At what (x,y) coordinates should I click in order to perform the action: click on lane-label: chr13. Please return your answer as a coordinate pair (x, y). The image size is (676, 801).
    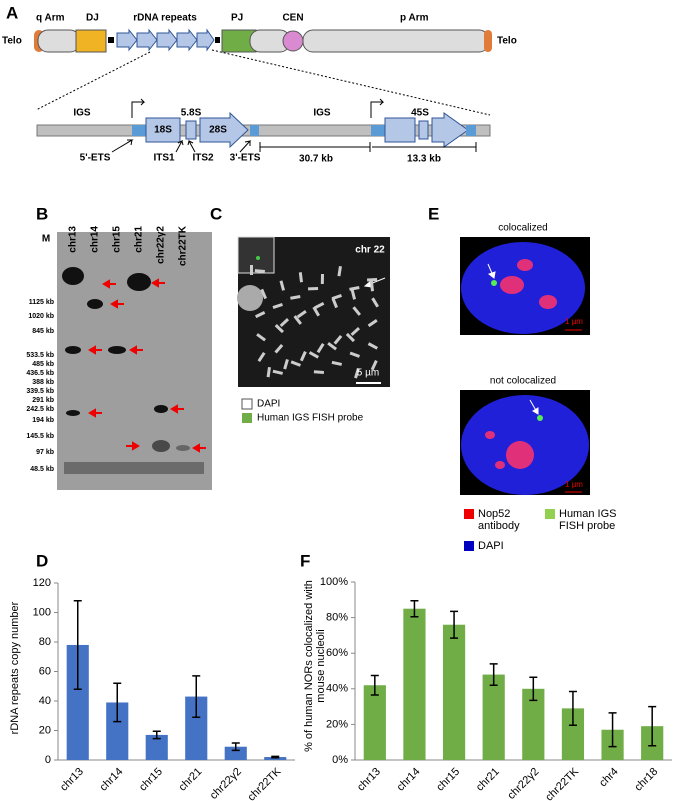
    Looking at the image, I should click on (73, 239).